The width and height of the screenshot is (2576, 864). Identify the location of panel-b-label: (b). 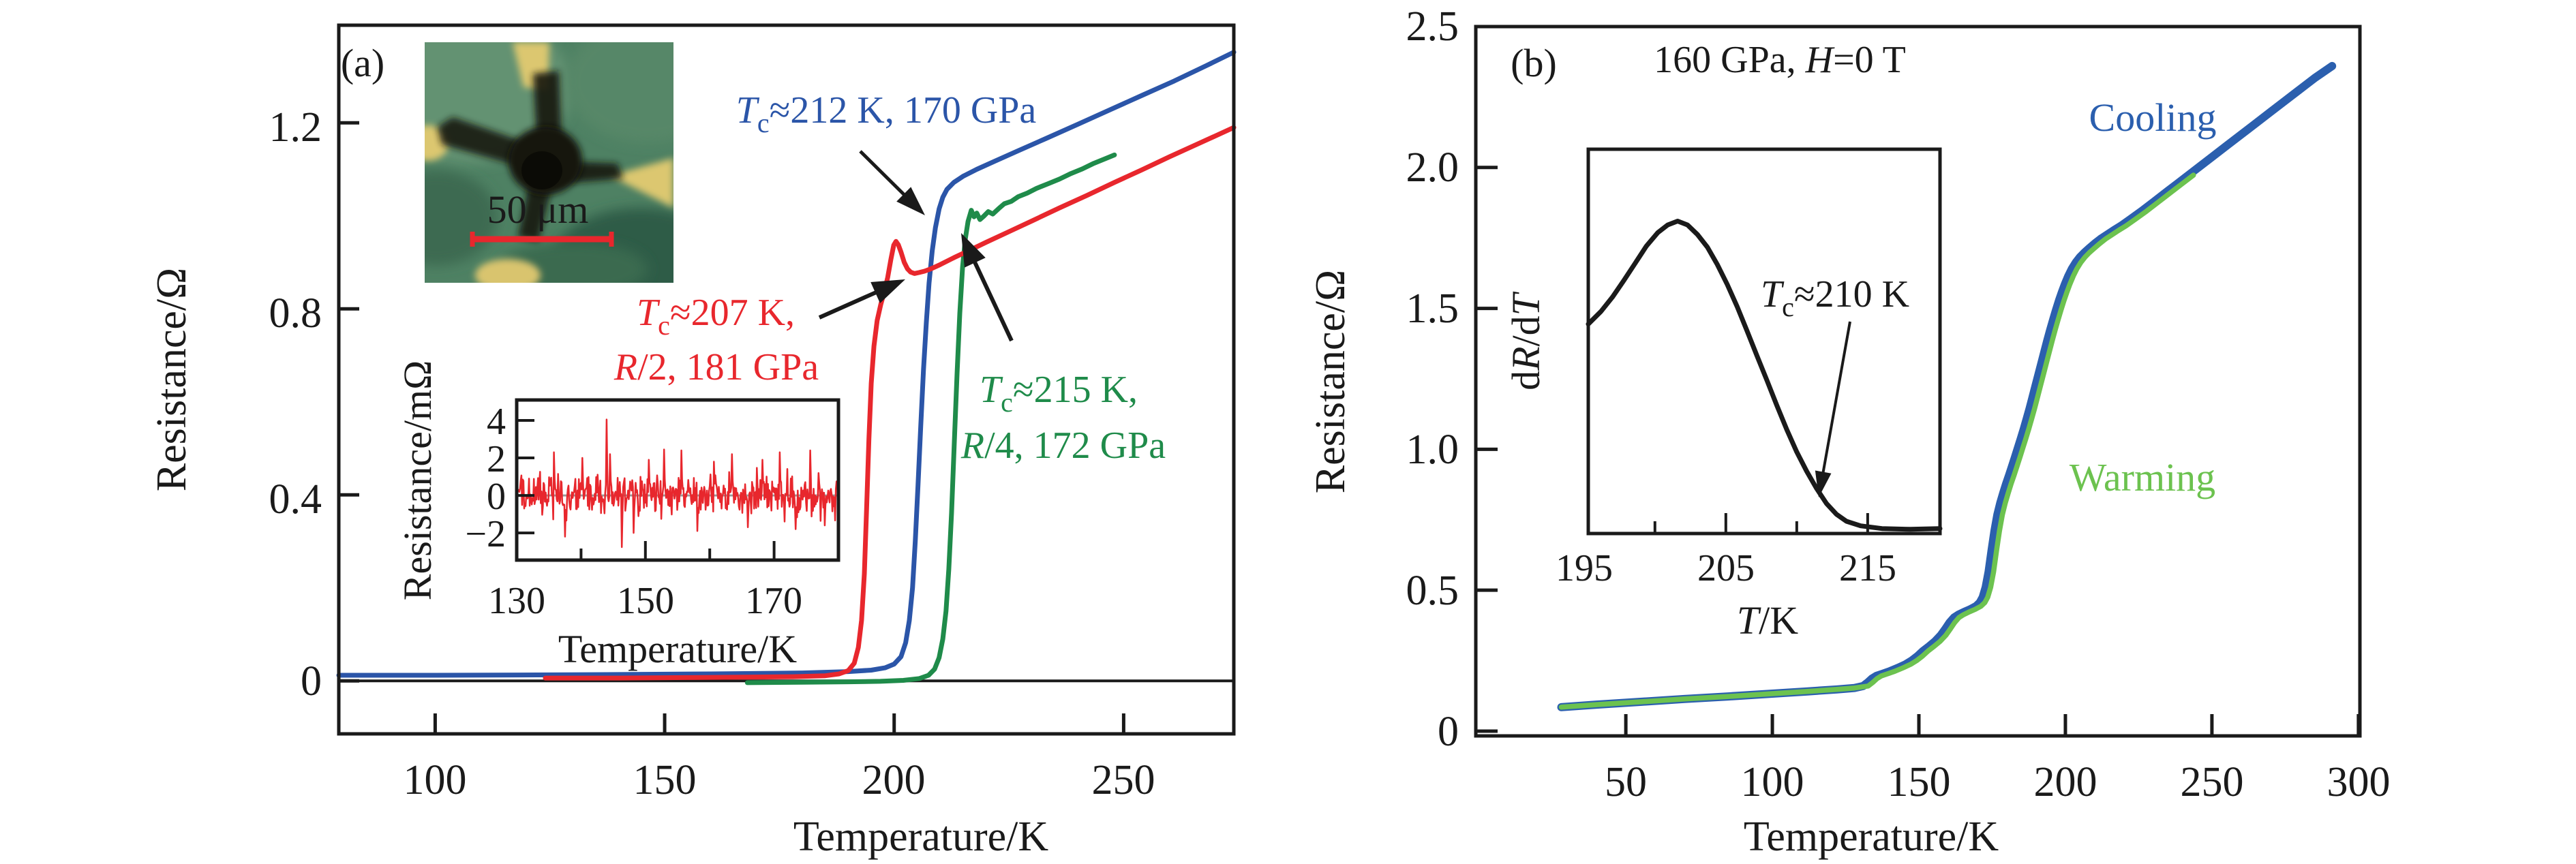
(1534, 63).